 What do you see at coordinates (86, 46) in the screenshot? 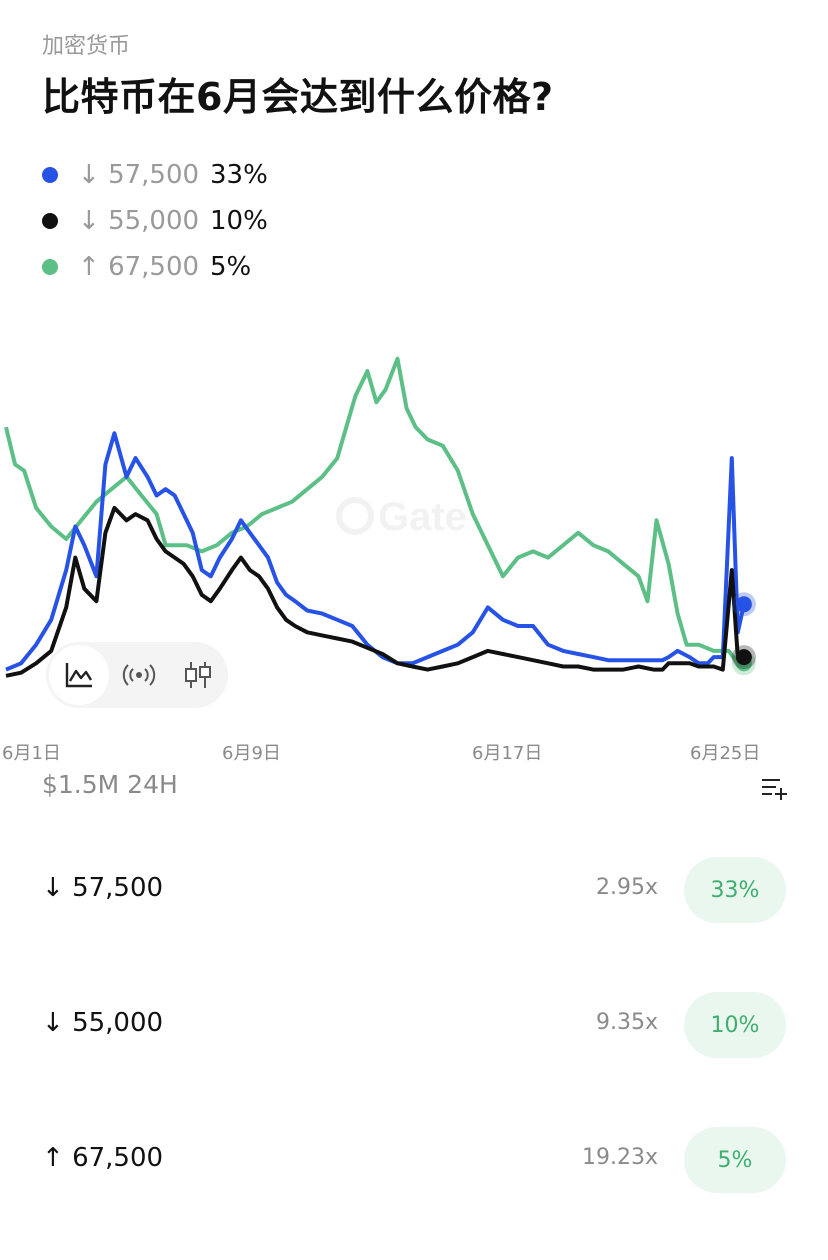
I see `category-label: 加密货币` at bounding box center [86, 46].